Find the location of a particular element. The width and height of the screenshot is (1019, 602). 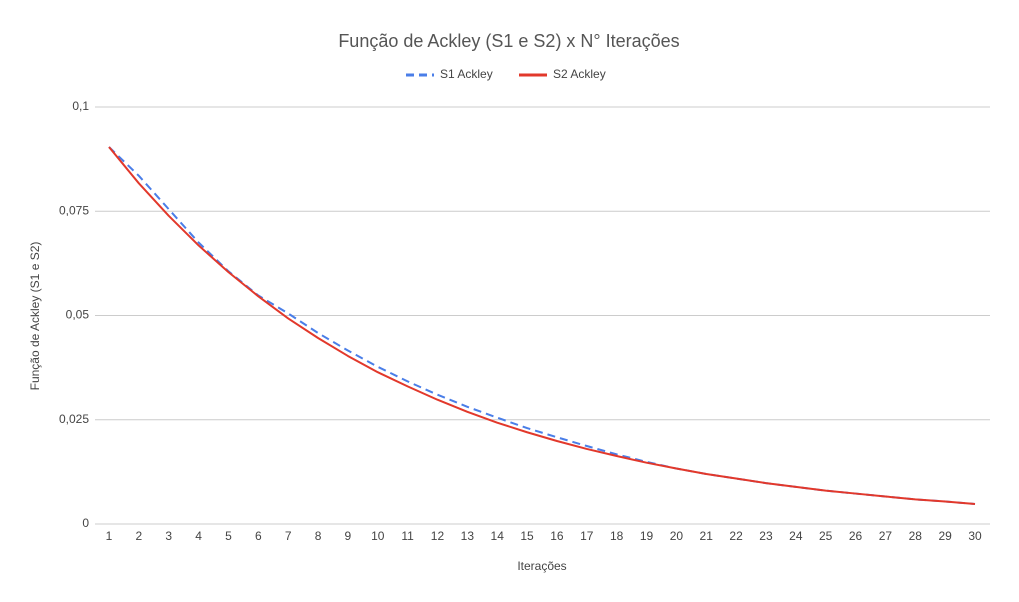

x-tick-label: 3 is located at coordinates (168, 536).